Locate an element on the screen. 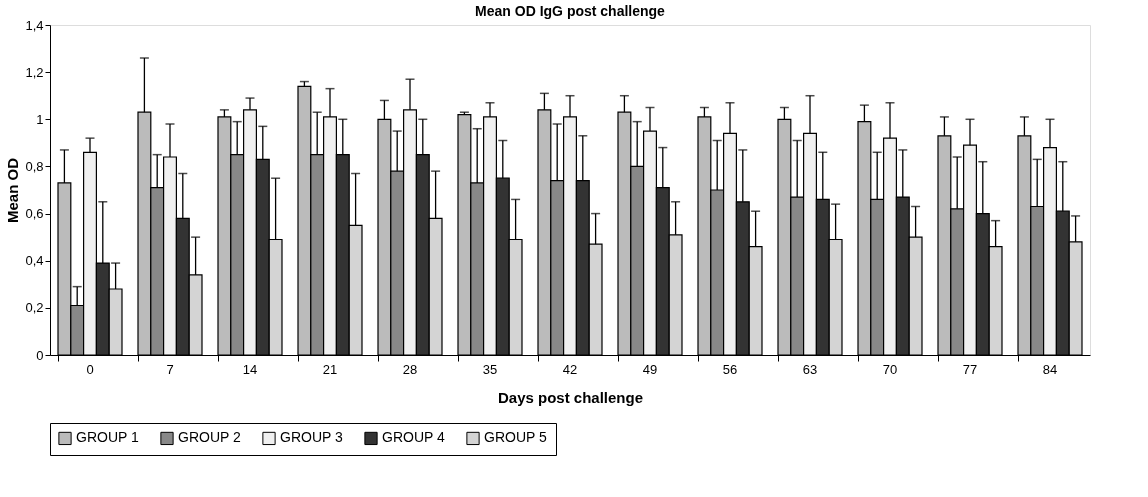  x-tick-label: 35 is located at coordinates (490, 369).